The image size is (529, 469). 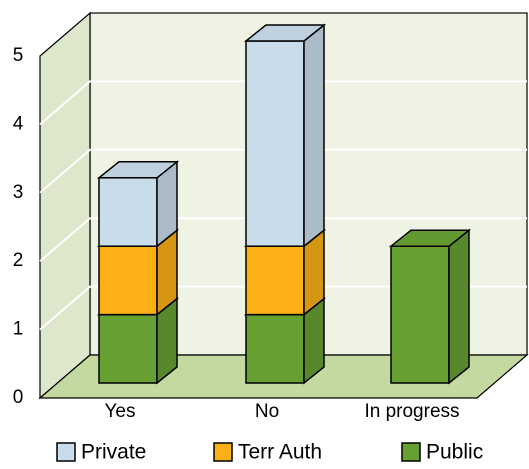 What do you see at coordinates (18, 192) in the screenshot?
I see `y-tick-label: 3` at bounding box center [18, 192].